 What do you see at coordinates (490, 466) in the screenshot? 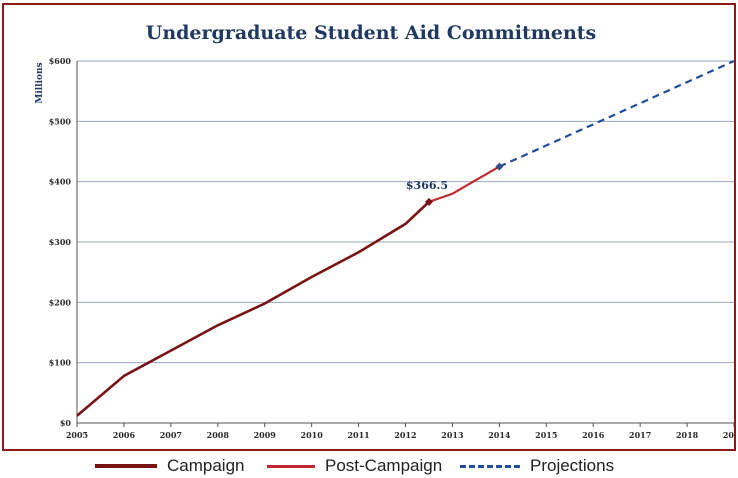
I see `legend-swatch-projections` at bounding box center [490, 466].